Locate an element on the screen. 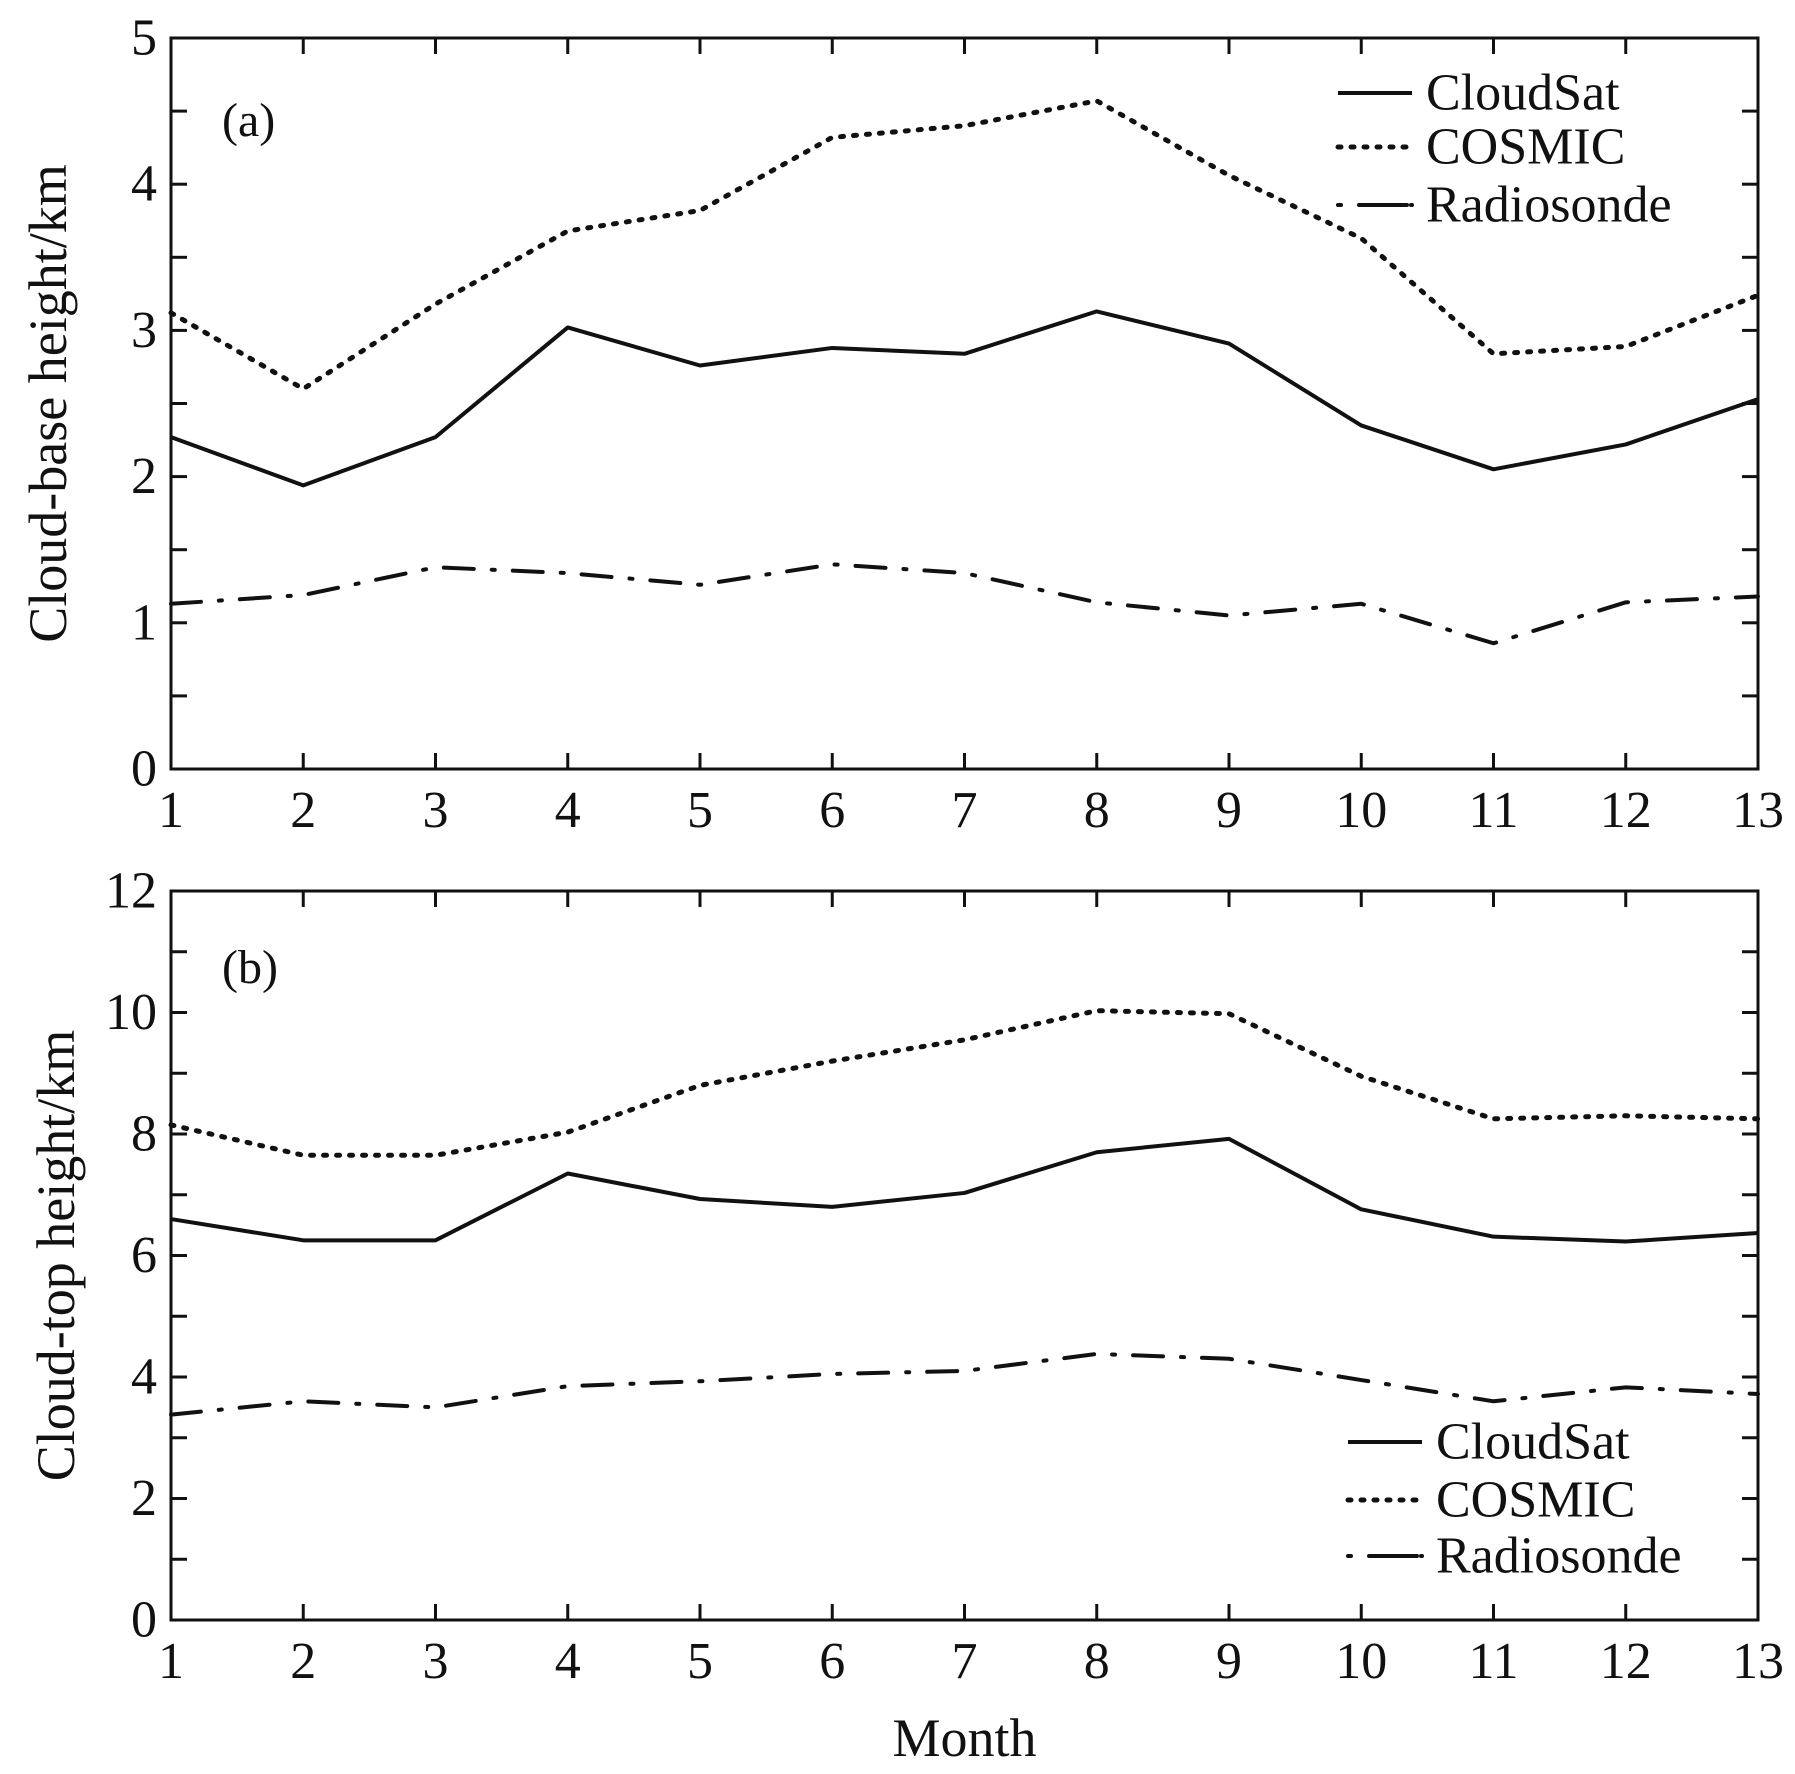 This screenshot has width=1795, height=1774. panel-label: (b) is located at coordinates (250, 967).